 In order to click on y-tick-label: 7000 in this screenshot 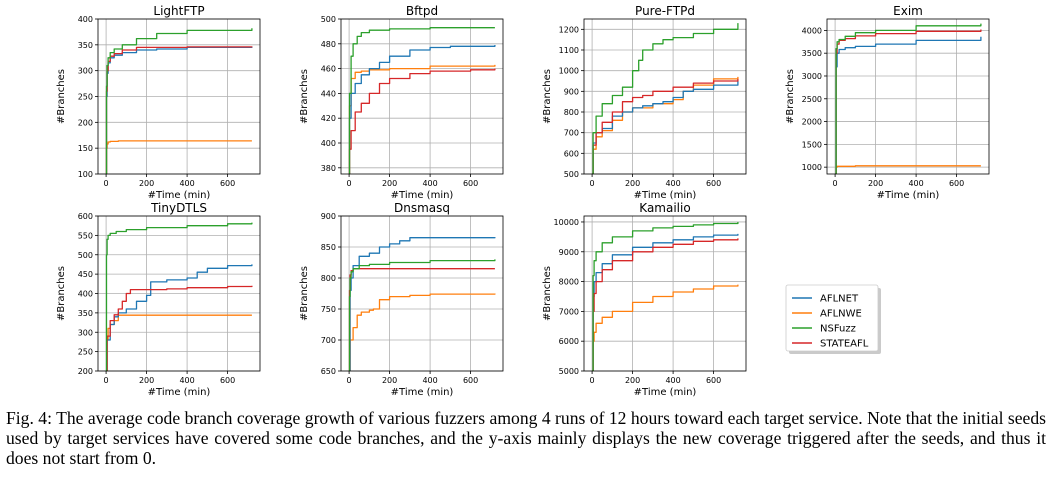, I will do `click(569, 311)`.